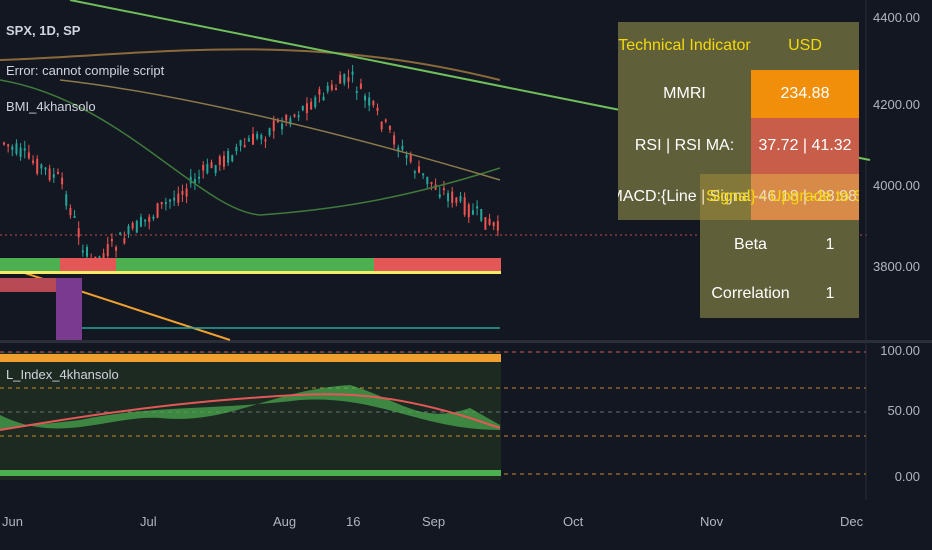 This screenshot has width=932, height=550. What do you see at coordinates (805, 146) in the screenshot?
I see `rsi-value: 37.72 | 41.32` at bounding box center [805, 146].